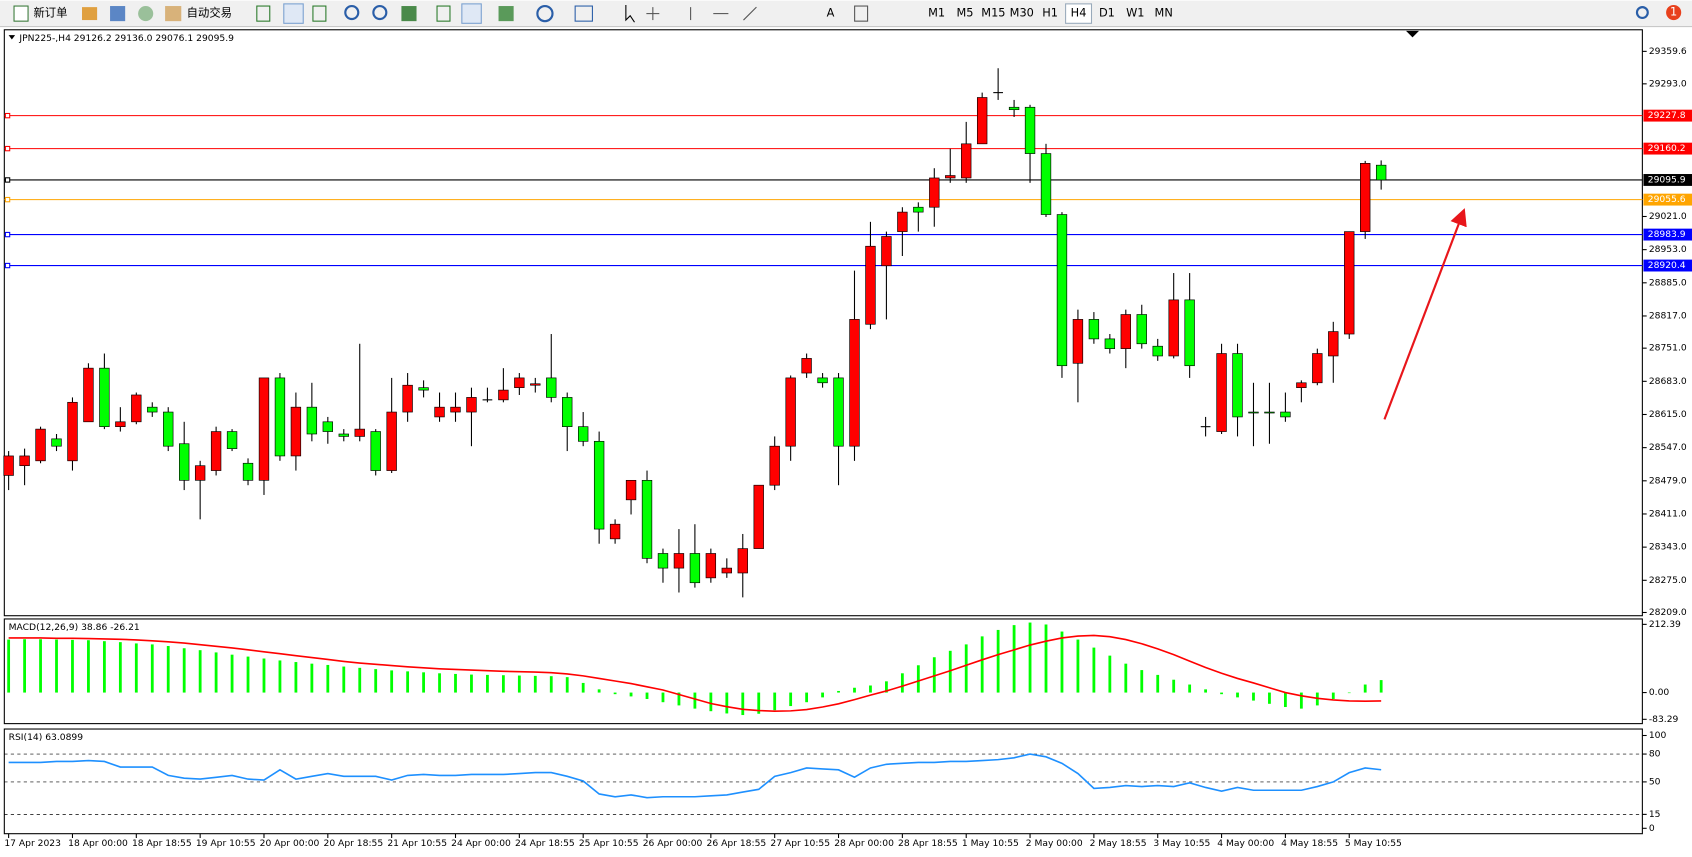  Describe the element at coordinates (993, 13) in the screenshot. I see `timeframe-button: M15` at that location.